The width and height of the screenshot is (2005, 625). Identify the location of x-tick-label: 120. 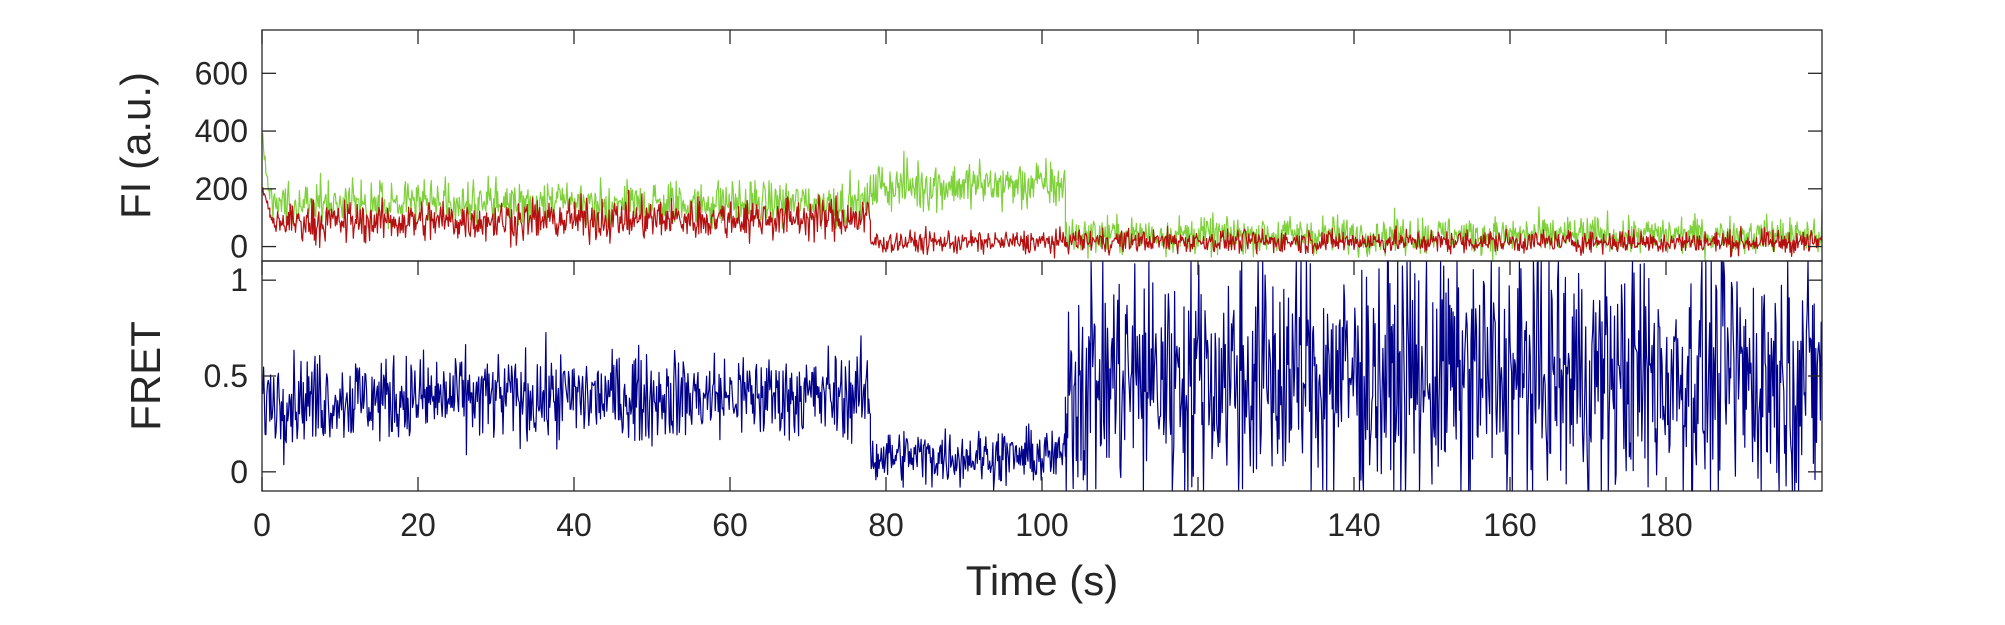
(1197, 525).